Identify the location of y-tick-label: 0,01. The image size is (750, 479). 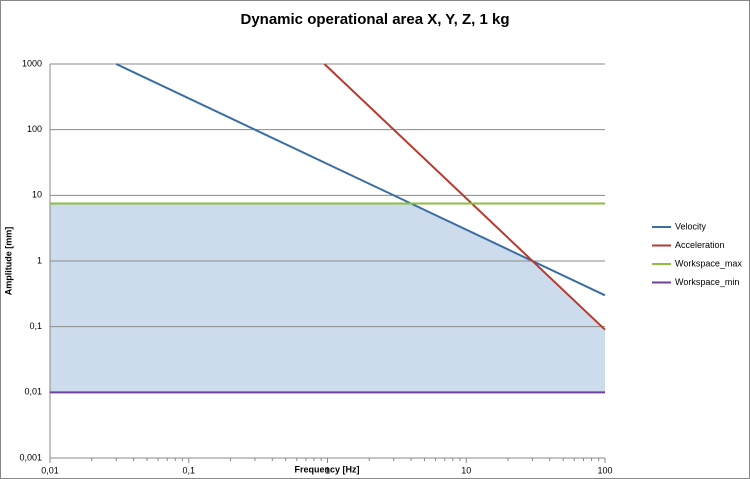
(33, 392).